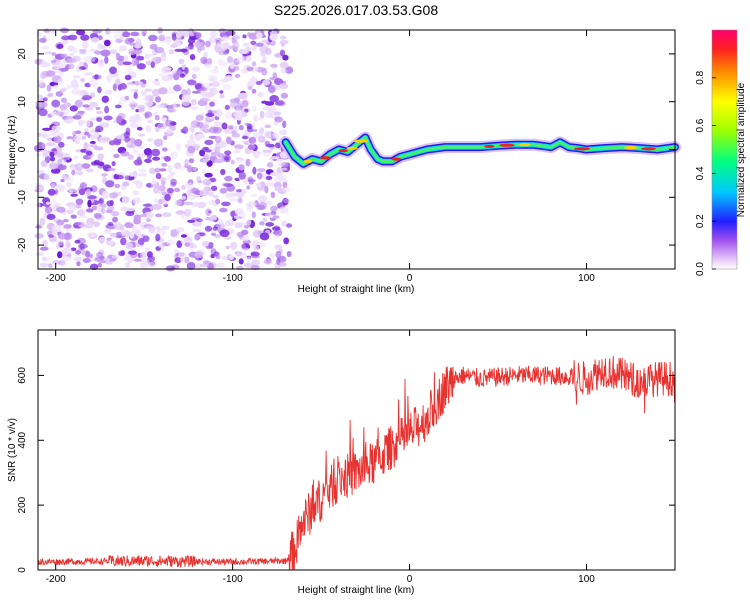 Image resolution: width=750 pixels, height=600 pixels. What do you see at coordinates (586, 278) in the screenshot?
I see `x-tick-label: 100` at bounding box center [586, 278].